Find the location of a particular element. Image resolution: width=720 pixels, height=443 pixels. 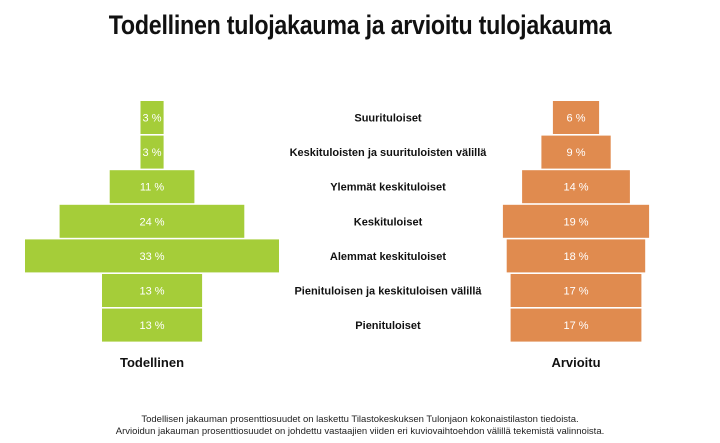

bar-value-label-arvioitu: 14 % is located at coordinates (575, 188).